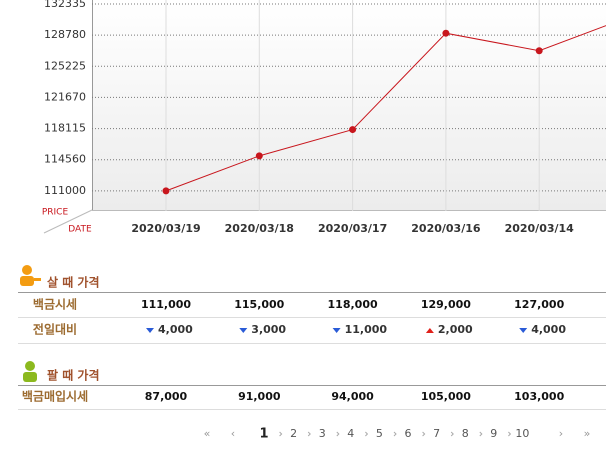  What do you see at coordinates (446, 228) in the screenshot?
I see `x-tick-label: 2020/03/16` at bounding box center [446, 228].